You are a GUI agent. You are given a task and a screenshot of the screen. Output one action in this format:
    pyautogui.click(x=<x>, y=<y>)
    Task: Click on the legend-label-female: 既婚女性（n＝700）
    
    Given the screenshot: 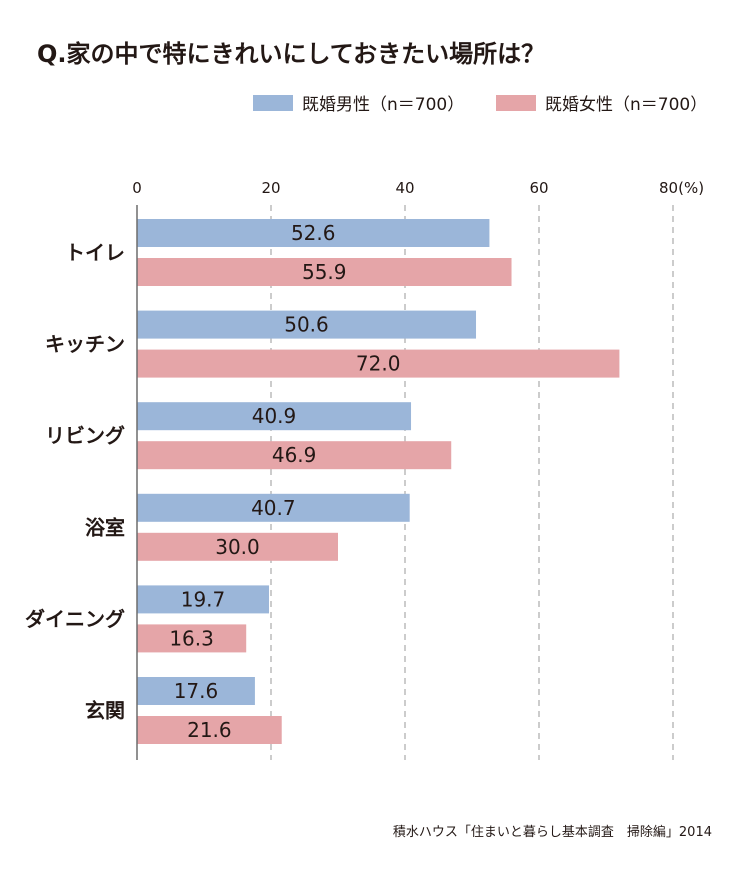 What is the action you would take?
    pyautogui.click(x=626, y=105)
    